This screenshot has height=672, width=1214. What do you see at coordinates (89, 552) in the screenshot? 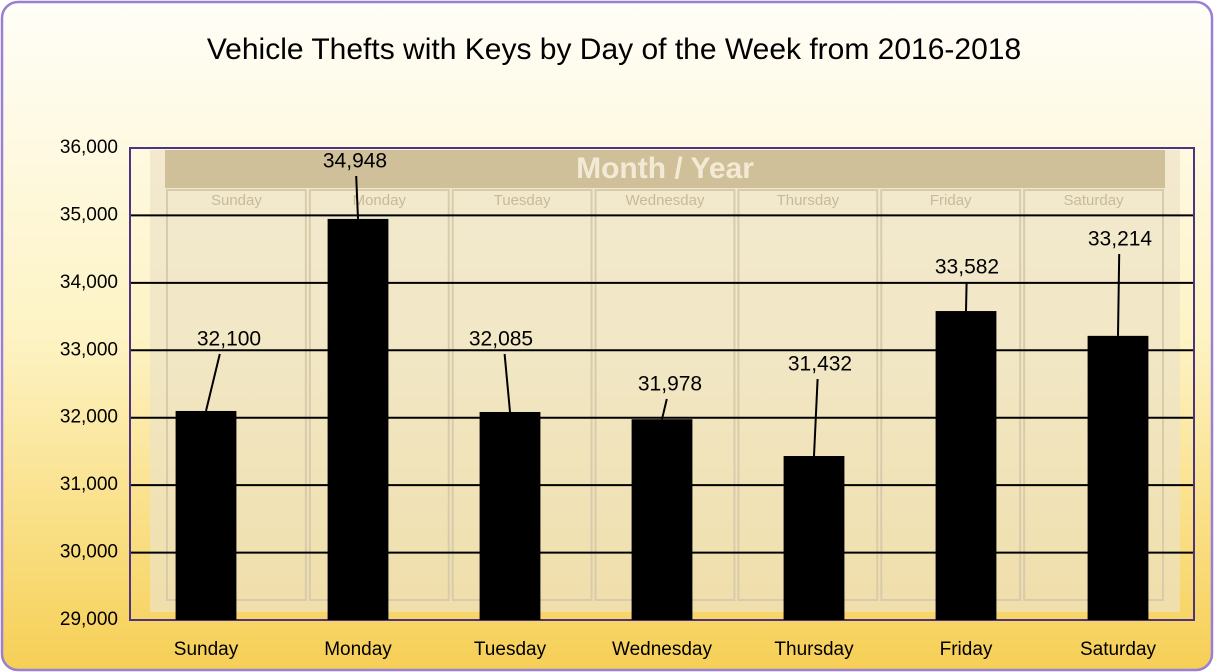
I see `y-tick-label: 30,000` at bounding box center [89, 552].